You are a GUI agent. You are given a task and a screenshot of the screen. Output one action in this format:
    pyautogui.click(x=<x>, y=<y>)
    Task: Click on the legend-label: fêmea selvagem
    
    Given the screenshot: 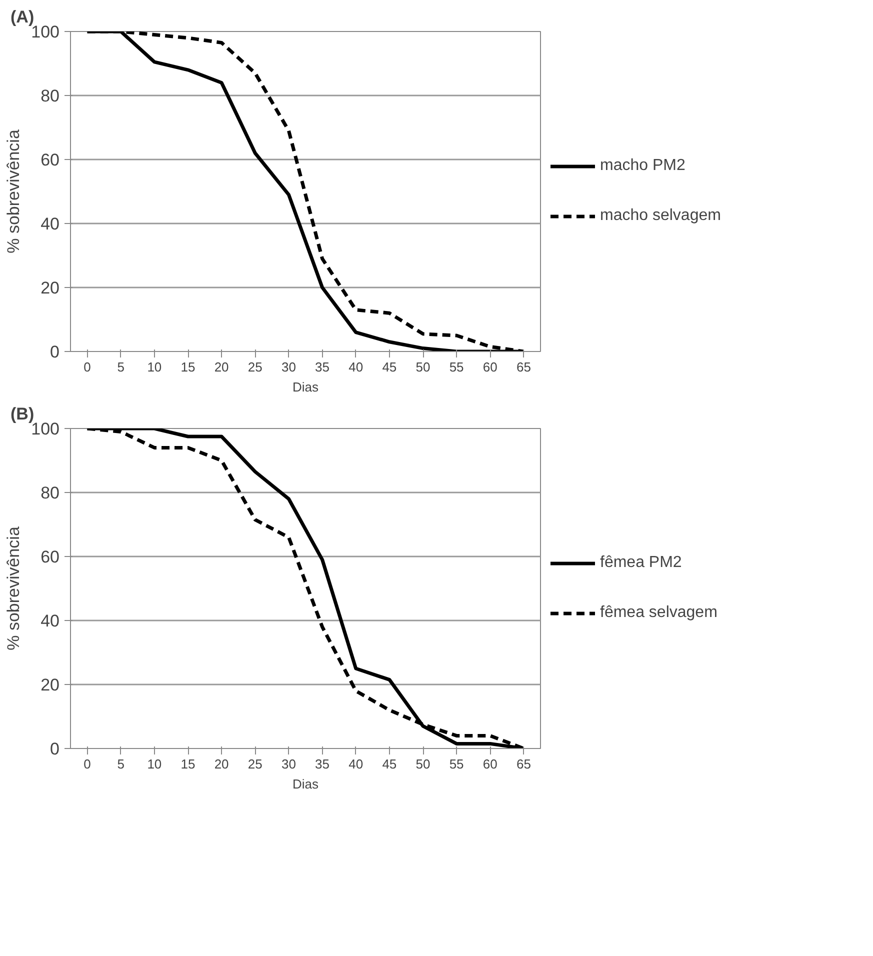 What is the action you would take?
    pyautogui.click(x=659, y=613)
    